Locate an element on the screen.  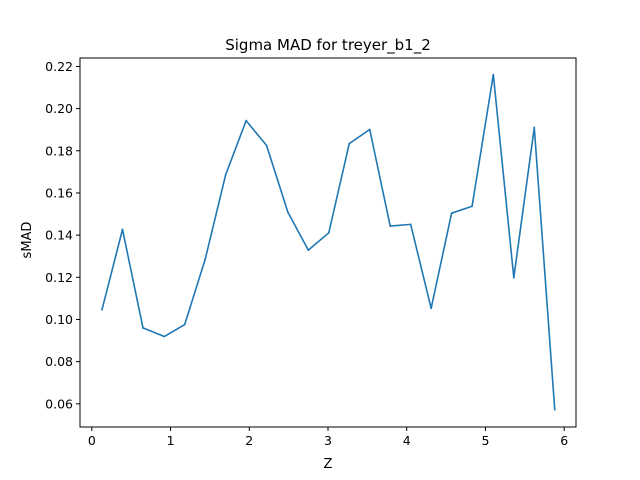
x-tick-label: 6 is located at coordinates (564, 440).